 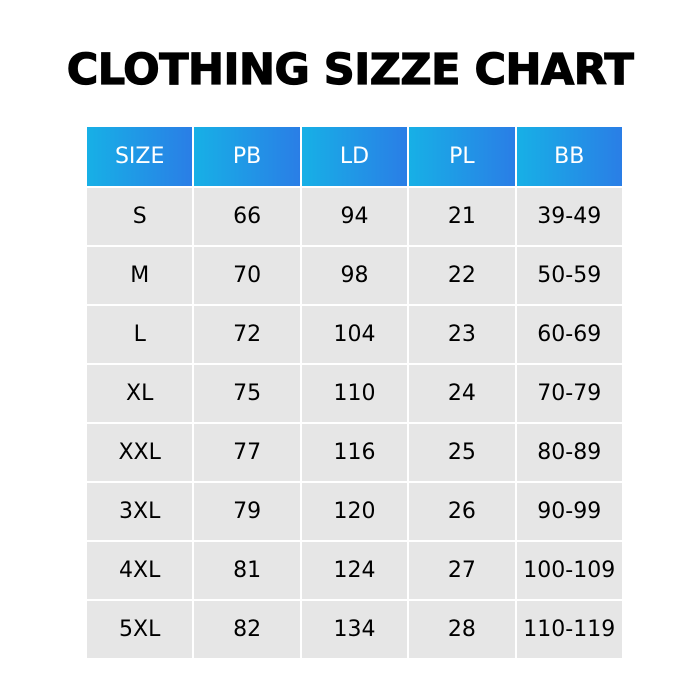 What do you see at coordinates (141, 217) in the screenshot?
I see `table-cell-size: S` at bounding box center [141, 217].